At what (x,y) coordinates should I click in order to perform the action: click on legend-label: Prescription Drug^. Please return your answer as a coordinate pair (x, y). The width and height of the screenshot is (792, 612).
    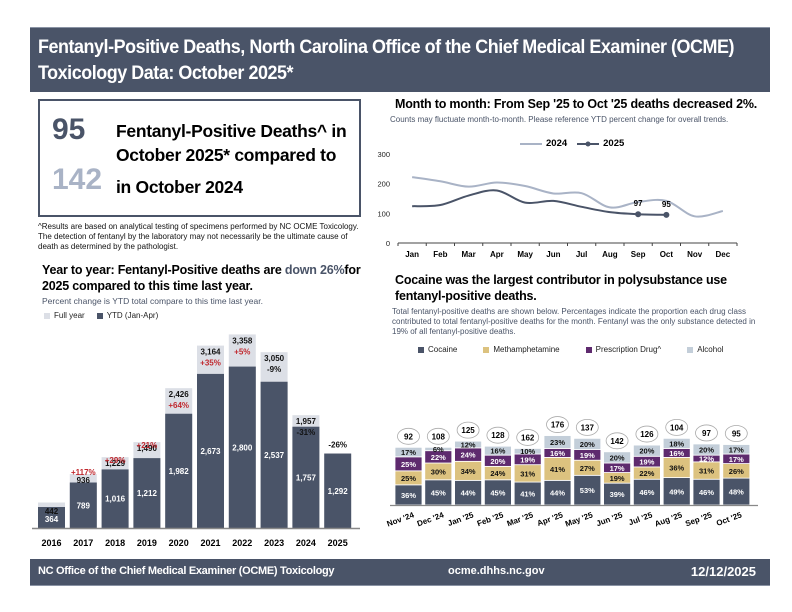
    Looking at the image, I should click on (628, 349).